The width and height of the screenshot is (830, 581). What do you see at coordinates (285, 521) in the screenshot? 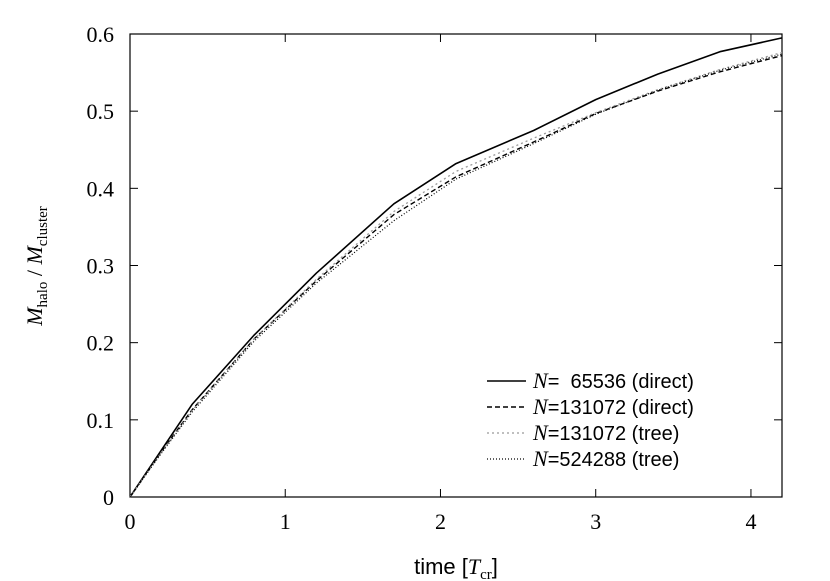
I see `x-tick-label: 1` at bounding box center [285, 521].